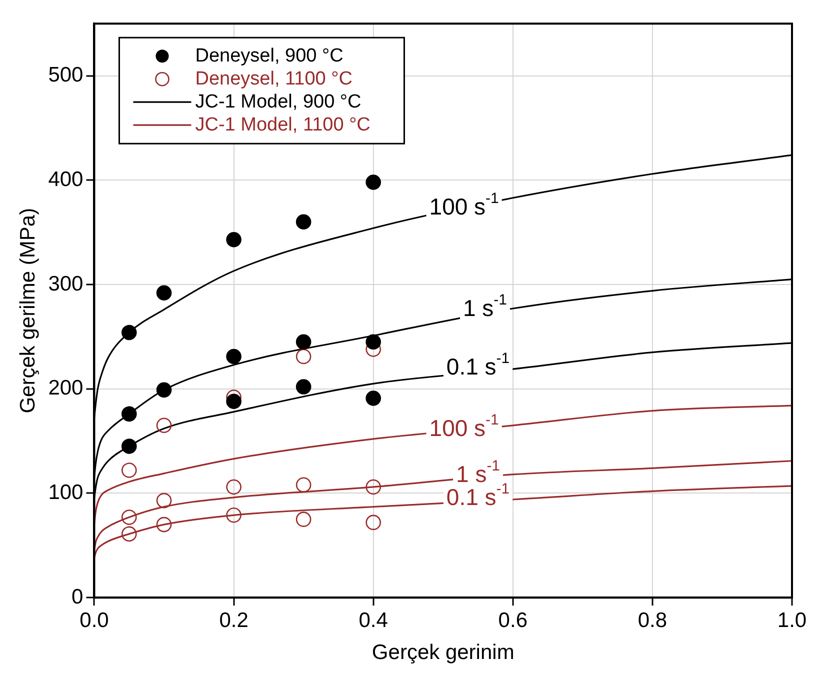 The height and width of the screenshot is (687, 824). What do you see at coordinates (792, 620) in the screenshot?
I see `x-tick-label: 1.0` at bounding box center [792, 620].